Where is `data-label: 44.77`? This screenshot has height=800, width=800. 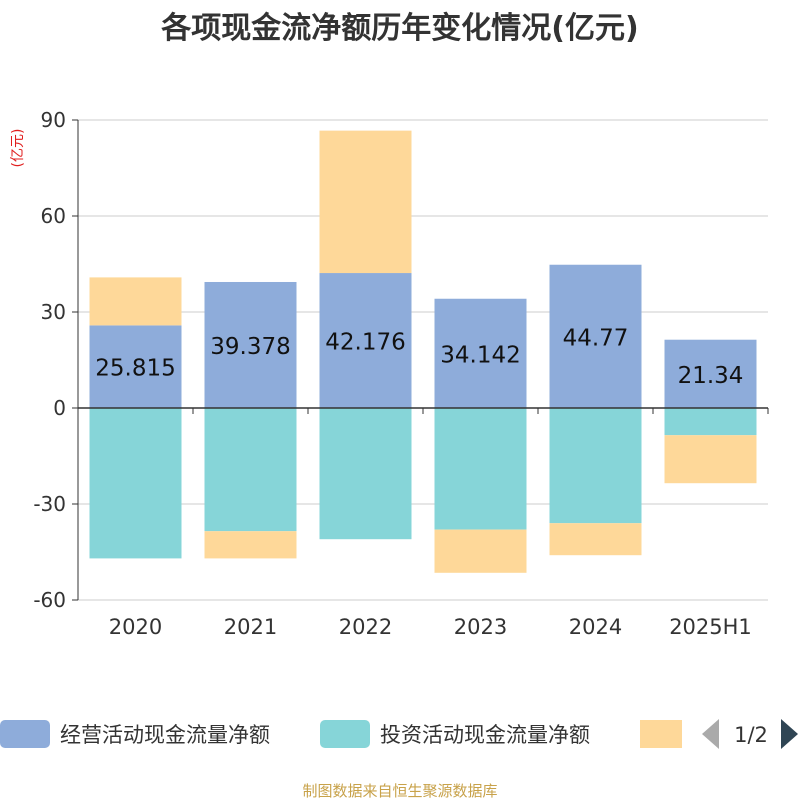
data-label: 44.77 is located at coordinates (596, 338).